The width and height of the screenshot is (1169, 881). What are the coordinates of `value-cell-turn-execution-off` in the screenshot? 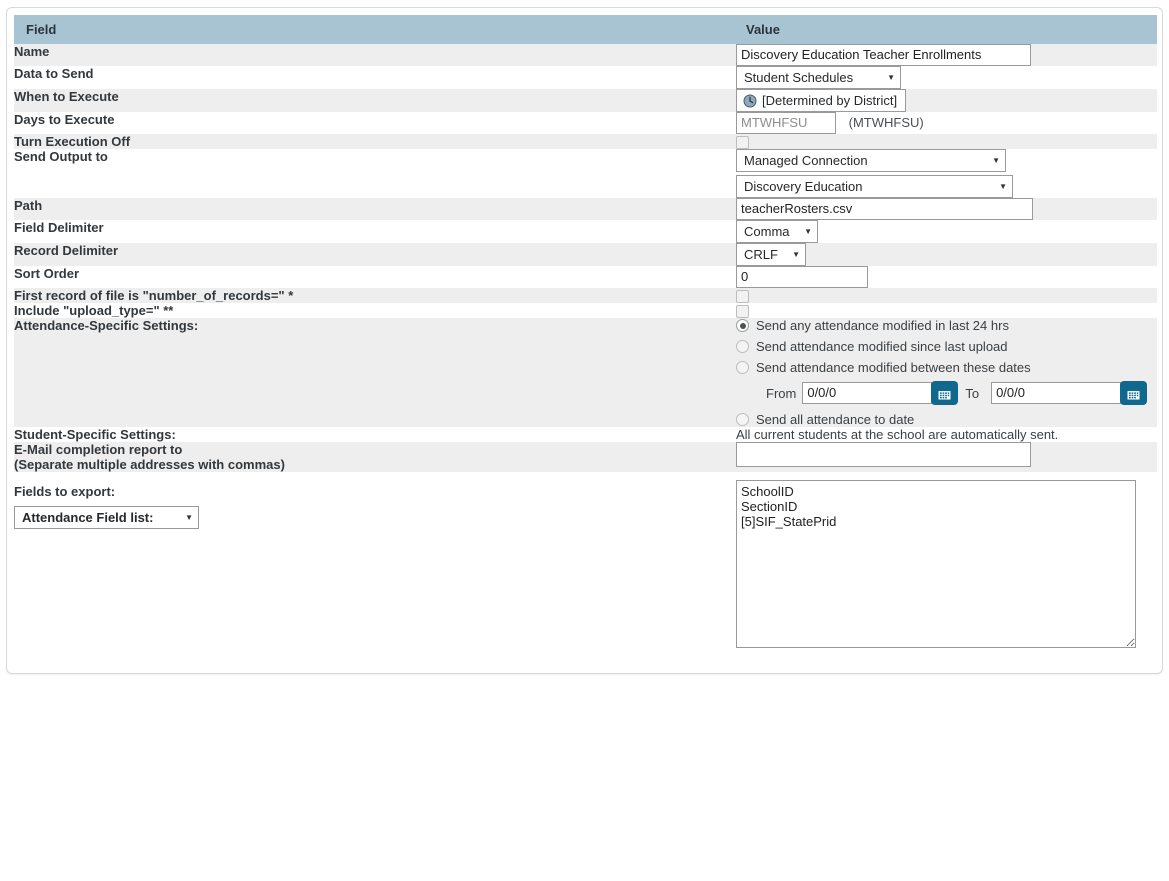 It's located at (946, 142).